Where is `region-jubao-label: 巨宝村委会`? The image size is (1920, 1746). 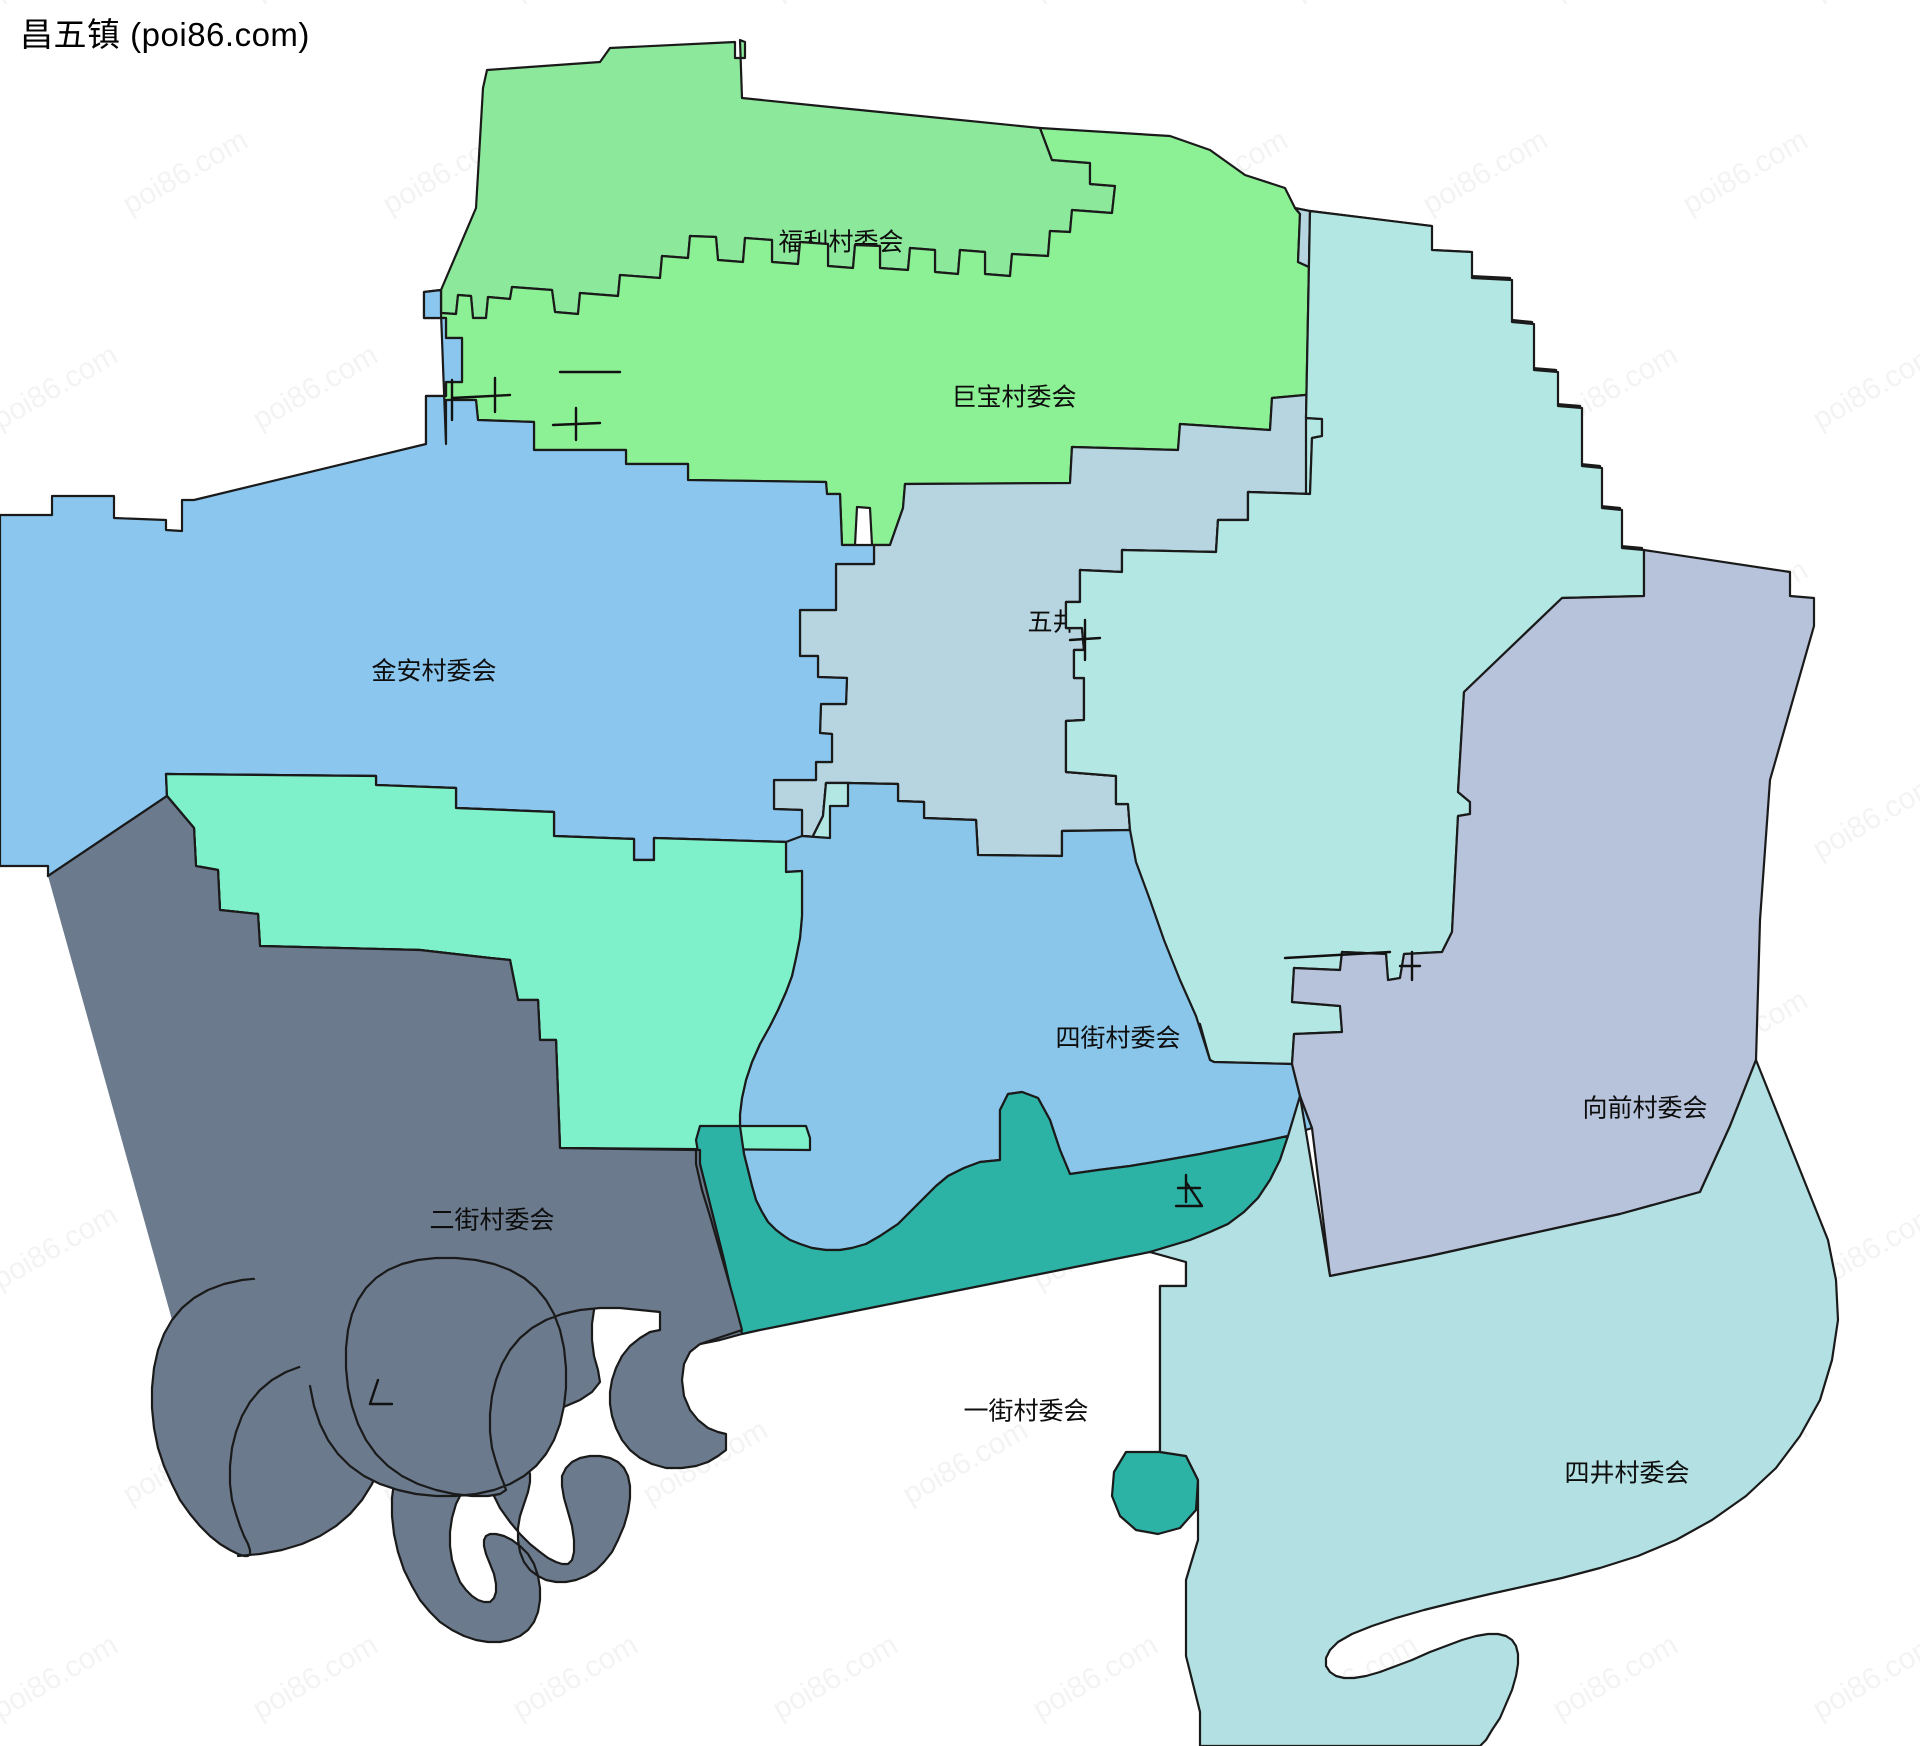 region-jubao-label: 巨宝村委会 is located at coordinates (1013, 398).